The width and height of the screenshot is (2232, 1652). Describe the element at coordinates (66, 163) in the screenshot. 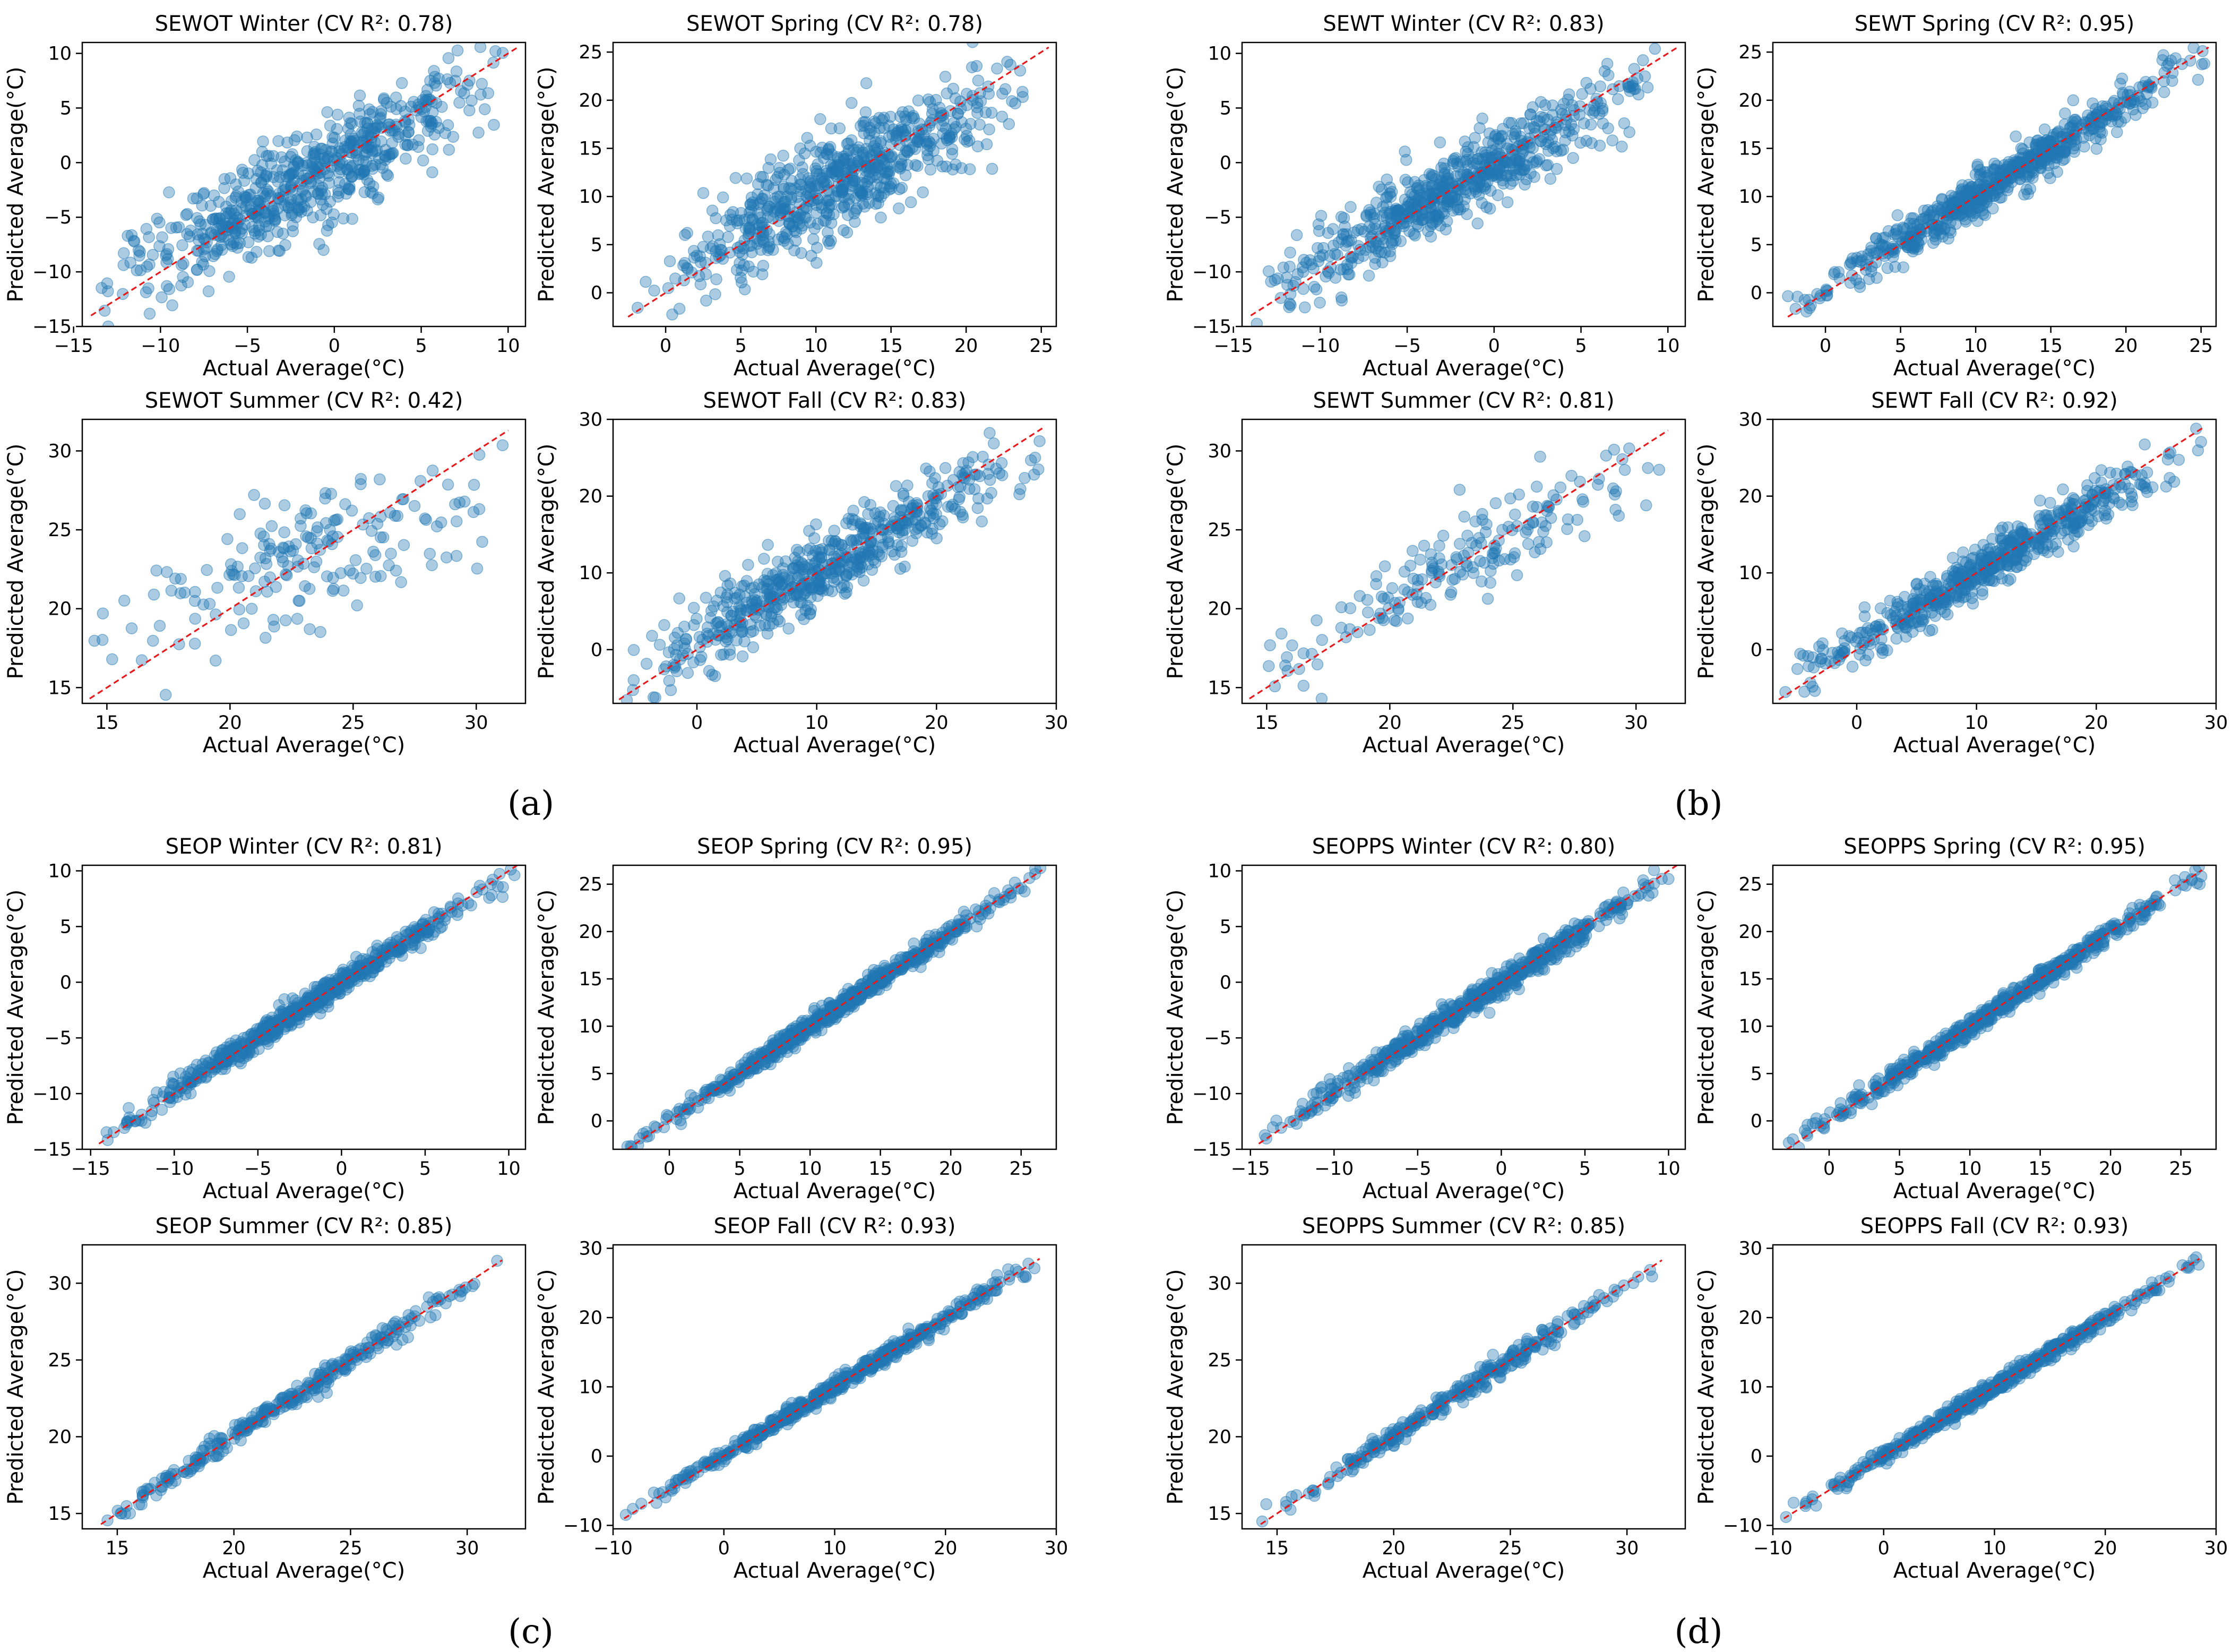

I see `y-tick-label: 0` at that location.